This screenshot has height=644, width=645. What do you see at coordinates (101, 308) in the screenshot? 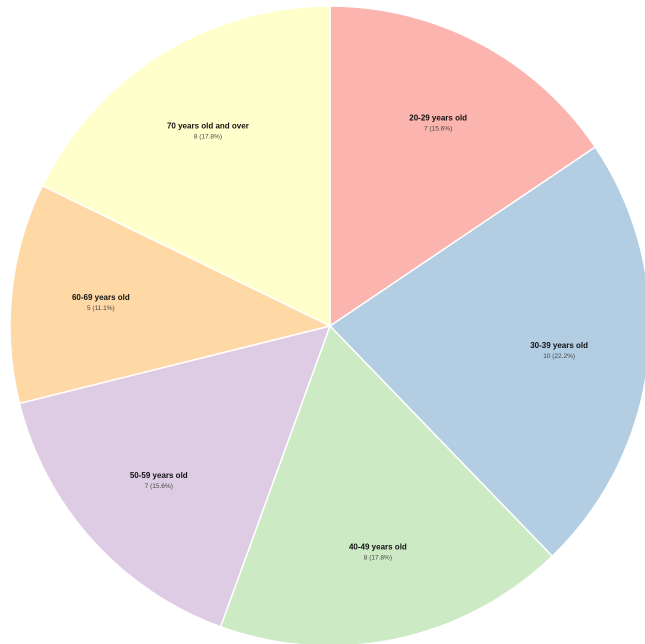
I see `slice-value-60-69-years-old: 5 (11.1%)` at bounding box center [101, 308].